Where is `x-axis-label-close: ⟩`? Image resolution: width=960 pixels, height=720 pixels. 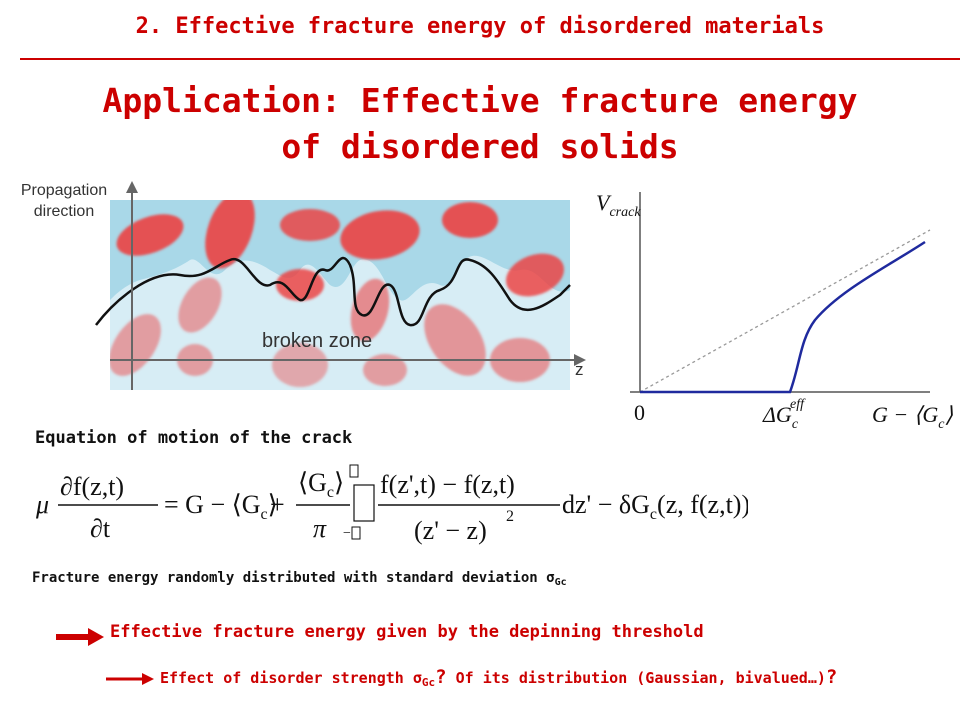 x-axis-label-close: ⟩ is located at coordinates (948, 414).